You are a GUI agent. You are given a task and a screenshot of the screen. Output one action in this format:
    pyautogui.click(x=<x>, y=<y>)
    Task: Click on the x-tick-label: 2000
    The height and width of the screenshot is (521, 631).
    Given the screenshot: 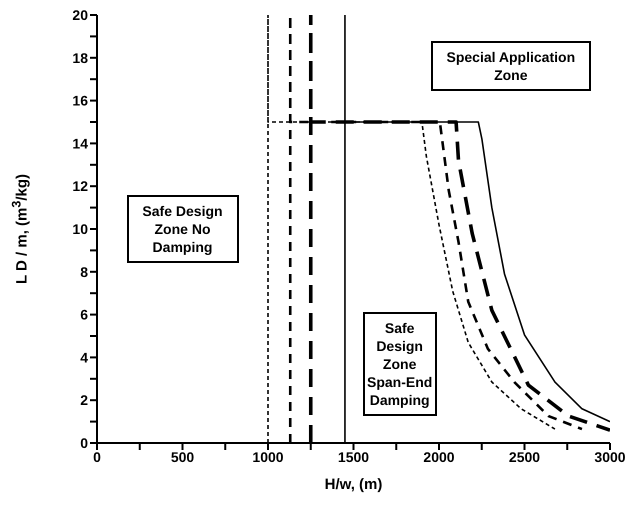 What is the action you would take?
    pyautogui.click(x=439, y=456)
    